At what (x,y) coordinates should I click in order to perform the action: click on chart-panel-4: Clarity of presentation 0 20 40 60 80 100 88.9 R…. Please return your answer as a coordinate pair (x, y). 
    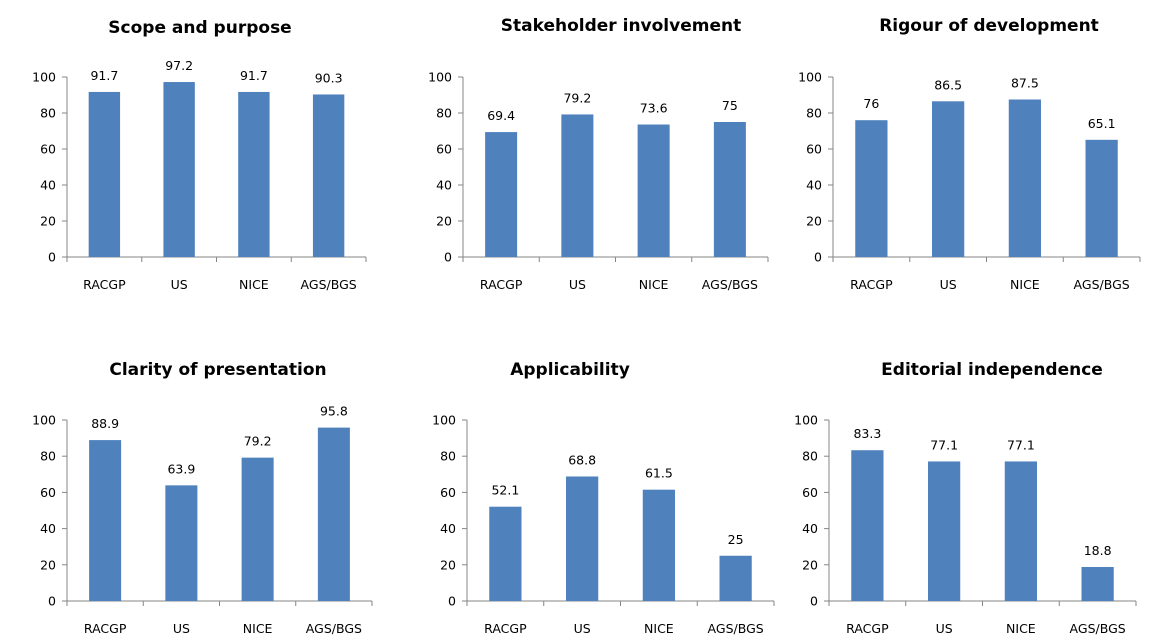
    Looking at the image, I should click on (202, 498).